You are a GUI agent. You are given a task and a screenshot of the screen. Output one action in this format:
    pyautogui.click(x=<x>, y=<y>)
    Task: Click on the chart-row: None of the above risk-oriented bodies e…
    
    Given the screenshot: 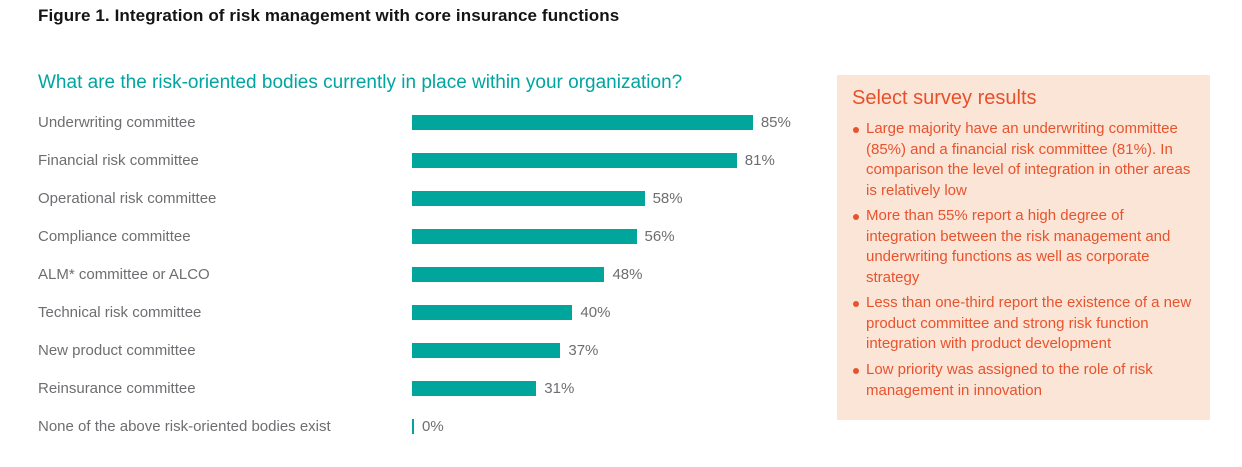 What is the action you would take?
    pyautogui.click(x=423, y=426)
    